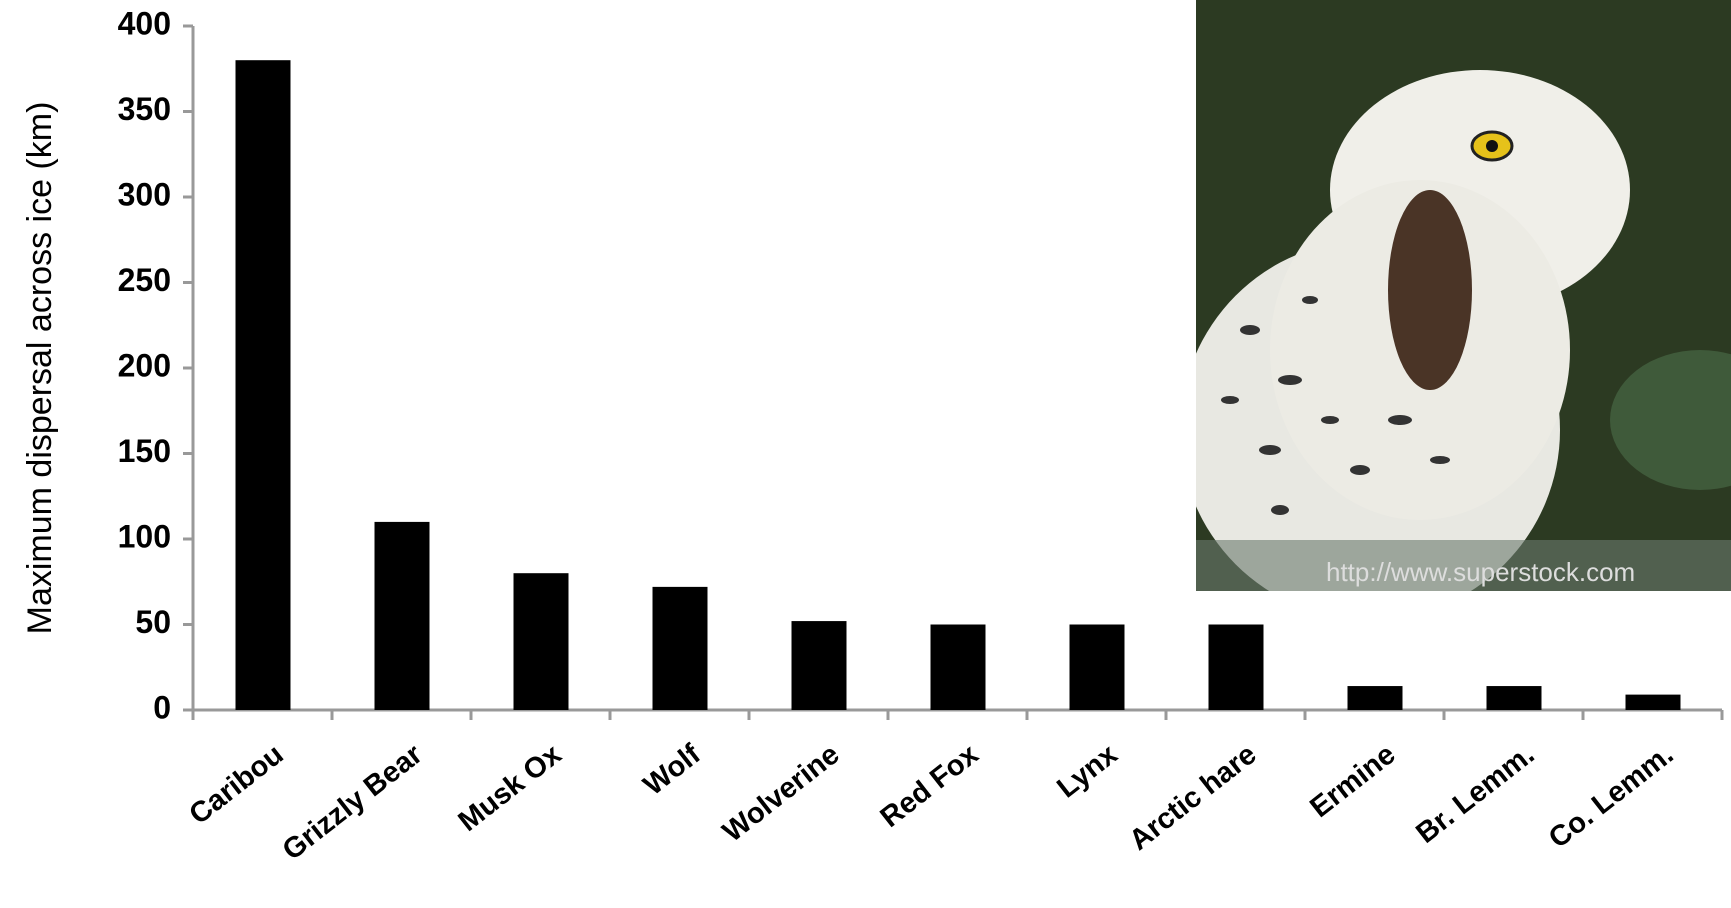 The height and width of the screenshot is (908, 1731). What do you see at coordinates (1352, 781) in the screenshot?
I see `x-tick-label: Ermine` at bounding box center [1352, 781].